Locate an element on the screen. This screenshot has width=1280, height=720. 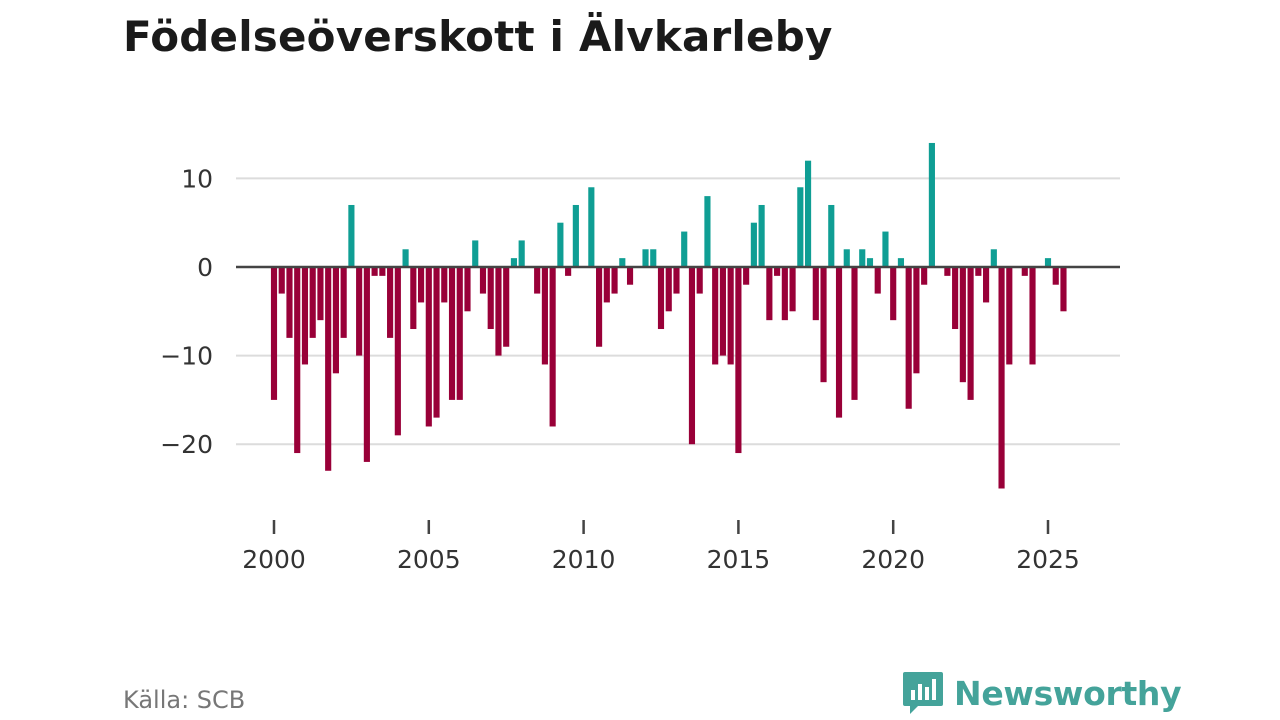
brand-logo: Newsworthy is located at coordinates (1042, 693).